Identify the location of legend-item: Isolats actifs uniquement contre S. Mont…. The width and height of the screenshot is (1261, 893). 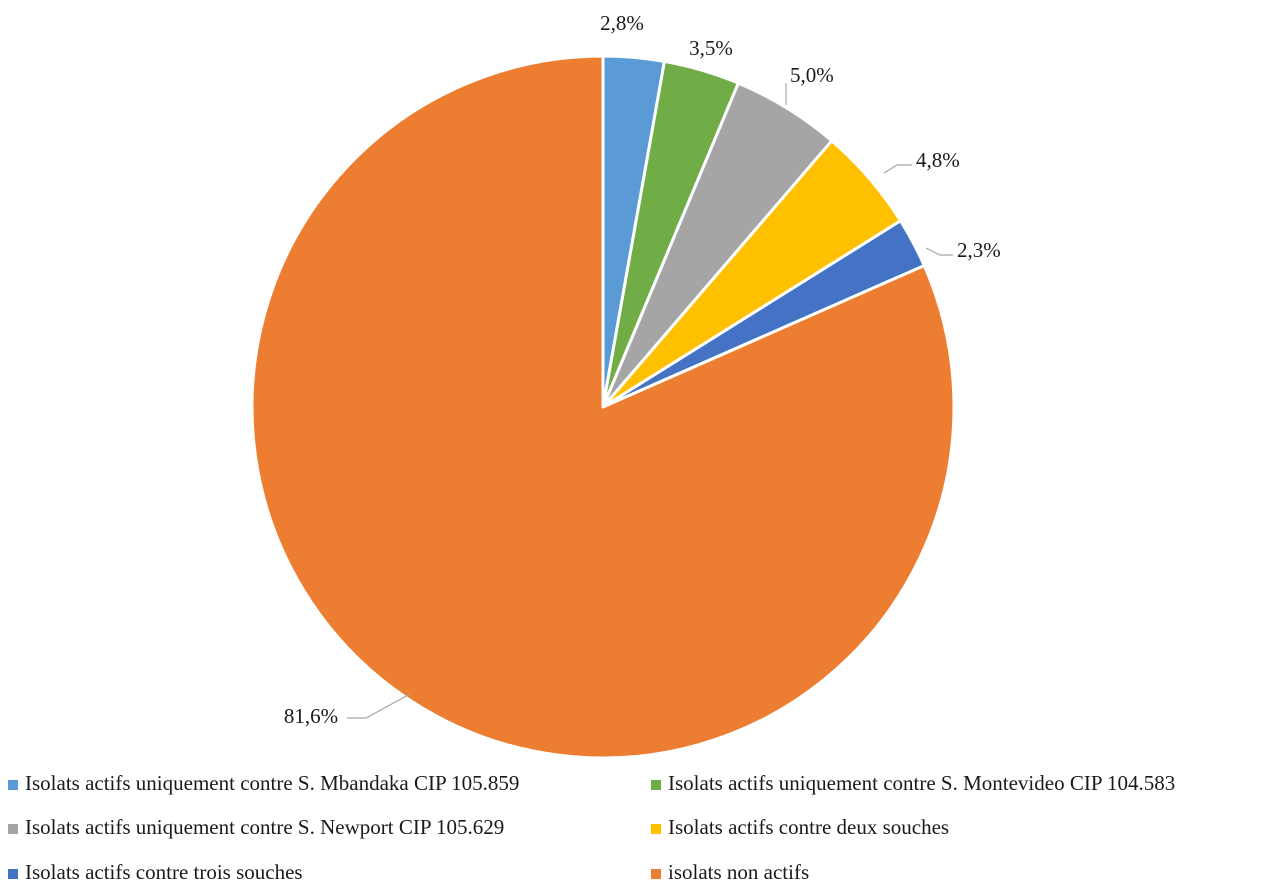
(913, 783).